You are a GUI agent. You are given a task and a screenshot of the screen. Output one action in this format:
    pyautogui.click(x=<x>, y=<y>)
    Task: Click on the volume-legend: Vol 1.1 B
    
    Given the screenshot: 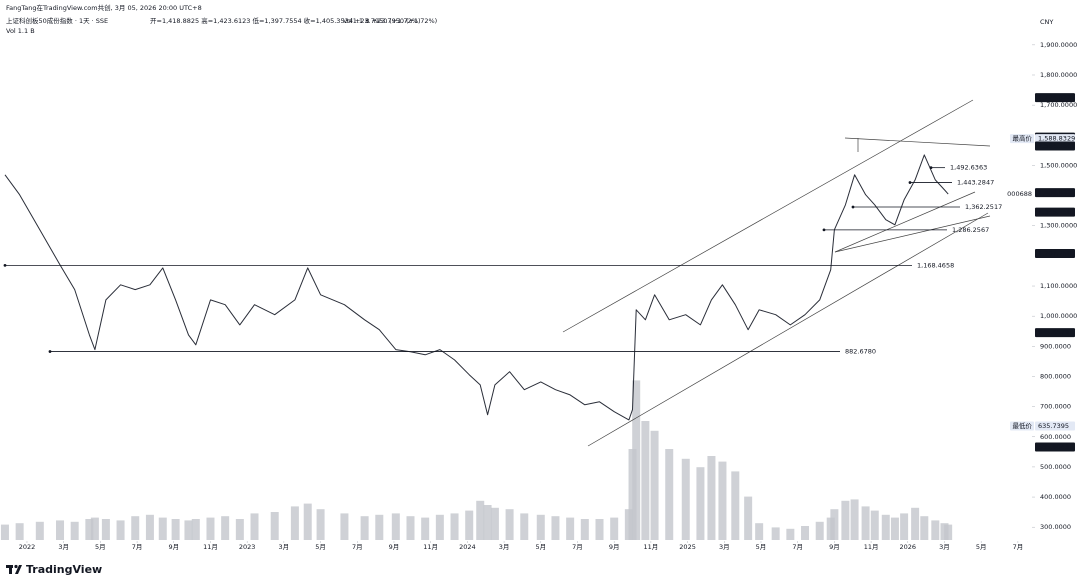 What is the action you would take?
    pyautogui.click(x=20, y=31)
    